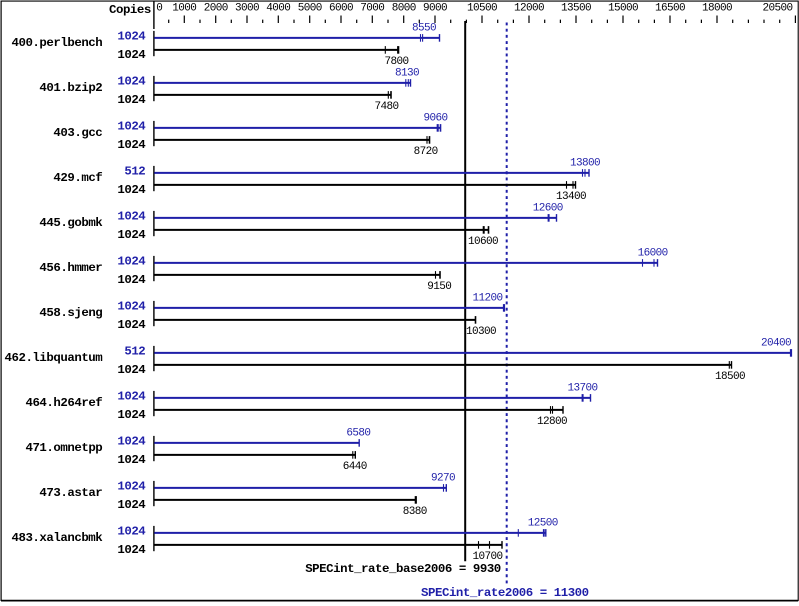 The width and height of the screenshot is (799, 606). What do you see at coordinates (341, 8) in the screenshot?
I see `svg-text: 6000` at bounding box center [341, 8].